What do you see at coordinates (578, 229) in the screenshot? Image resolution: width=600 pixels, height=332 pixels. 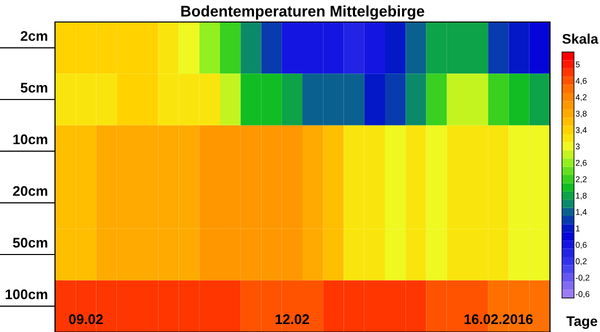 I see `color-bar-label: 1` at bounding box center [578, 229].